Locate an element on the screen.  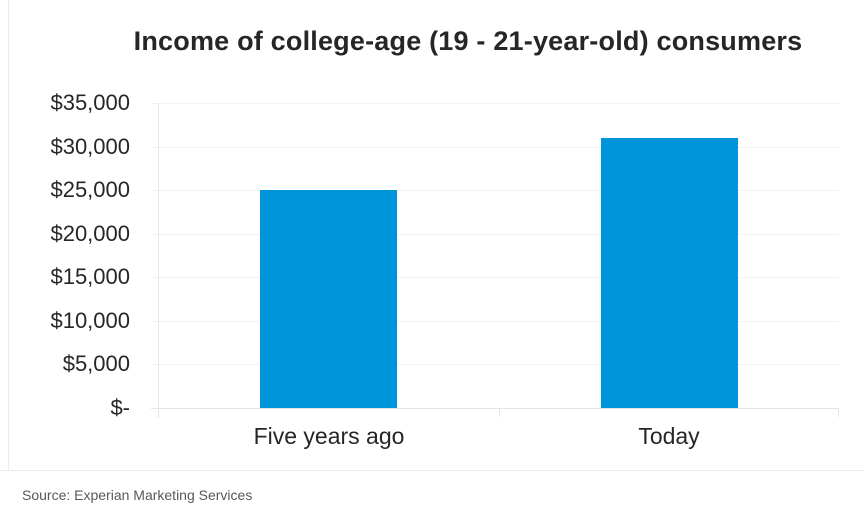
y-tick-label: $20,000 is located at coordinates (90, 233).